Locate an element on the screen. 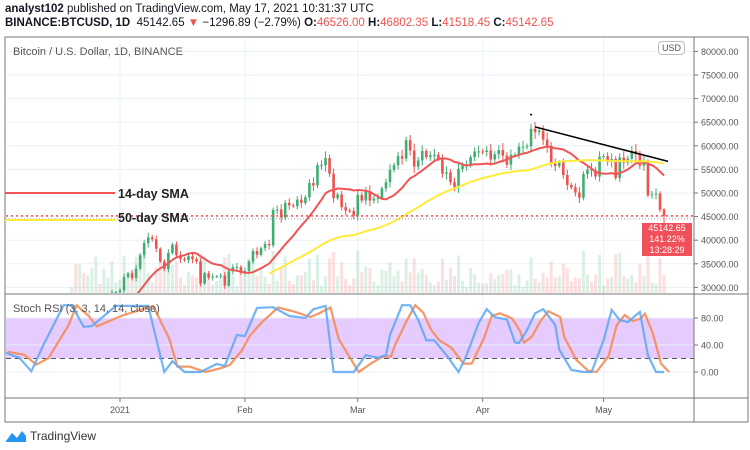 This screenshot has height=450, width=750. time-tick-label: Mar is located at coordinates (358, 410).